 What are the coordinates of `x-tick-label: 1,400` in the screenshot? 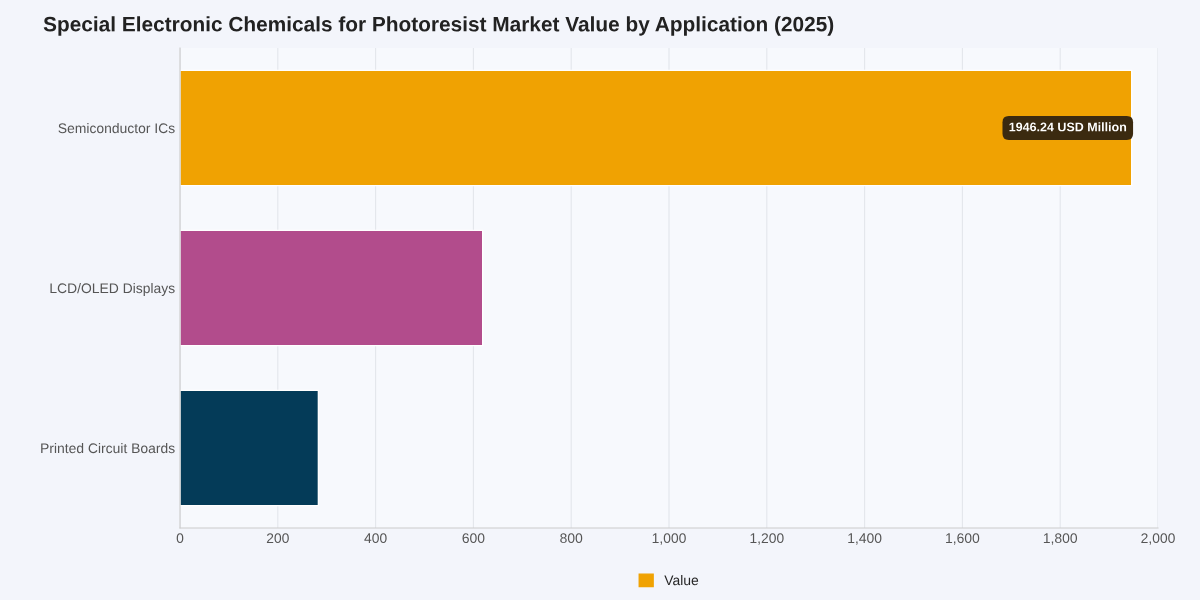 It's located at (865, 539).